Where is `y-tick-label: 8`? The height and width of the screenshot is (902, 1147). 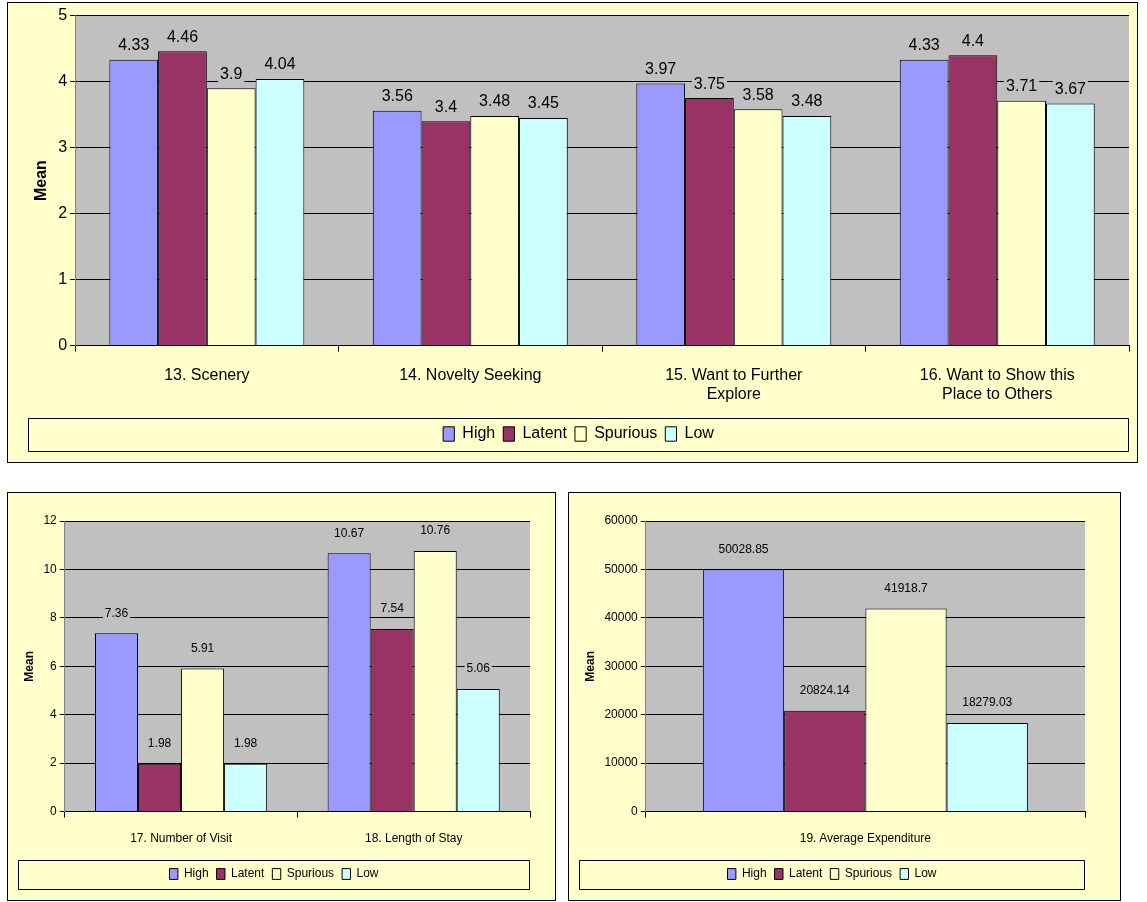
y-tick-label: 8 is located at coordinates (54, 617).